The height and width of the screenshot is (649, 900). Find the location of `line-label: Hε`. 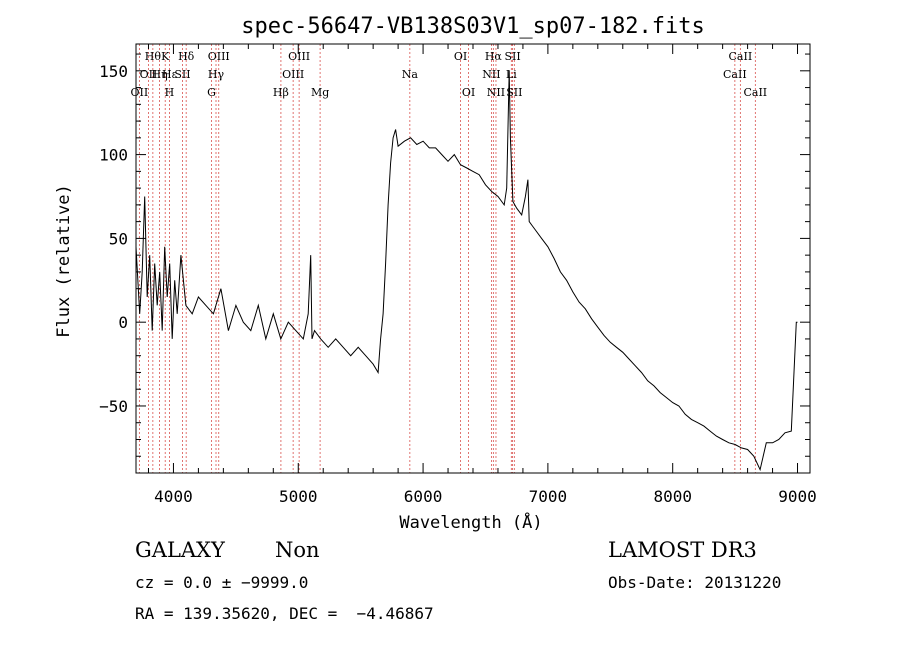

line-label: Hε is located at coordinates (170, 74).